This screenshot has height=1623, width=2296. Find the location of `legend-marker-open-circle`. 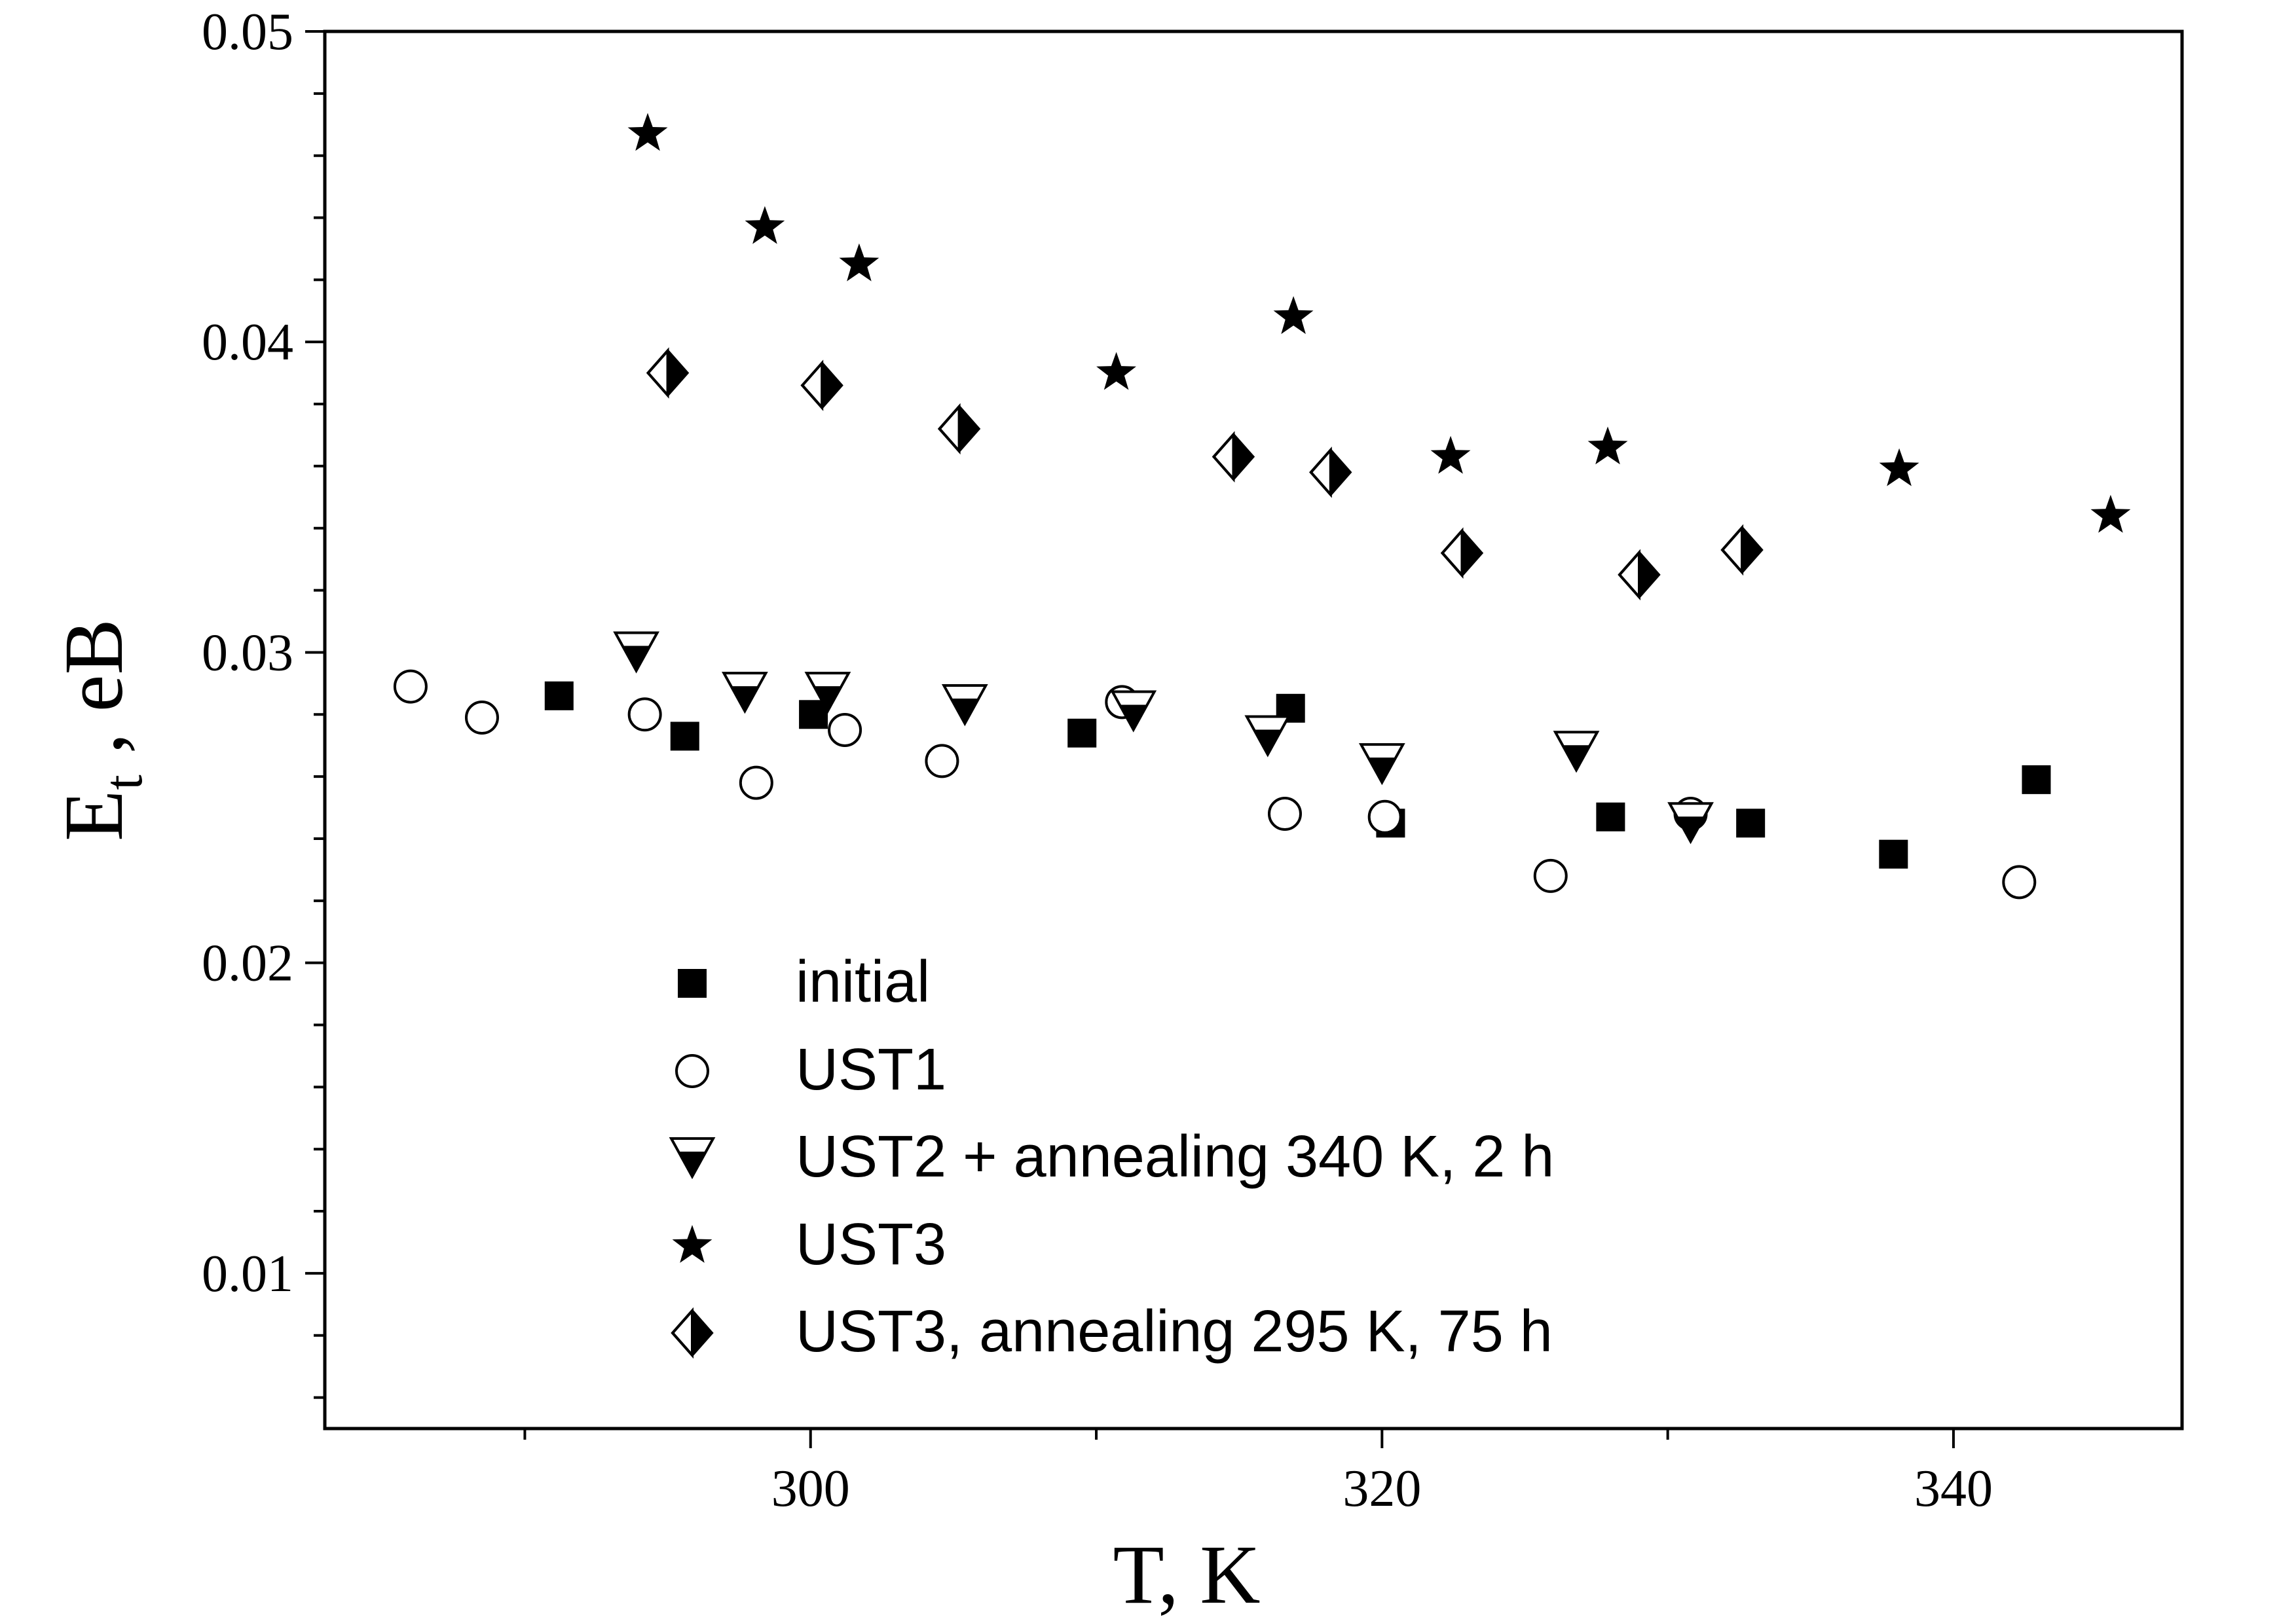

legend-marker-open-circle is located at coordinates (692, 1071).